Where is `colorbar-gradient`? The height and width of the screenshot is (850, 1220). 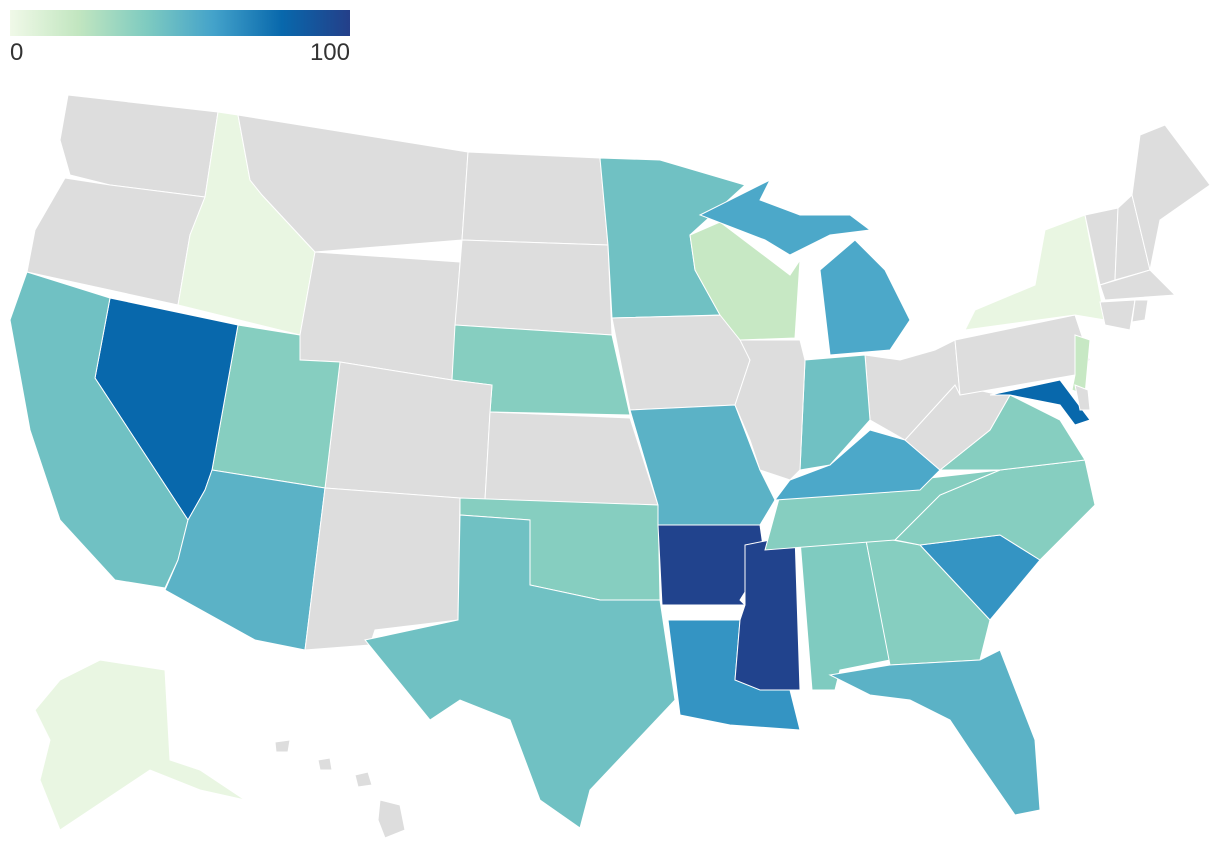 colorbar-gradient is located at coordinates (180, 23).